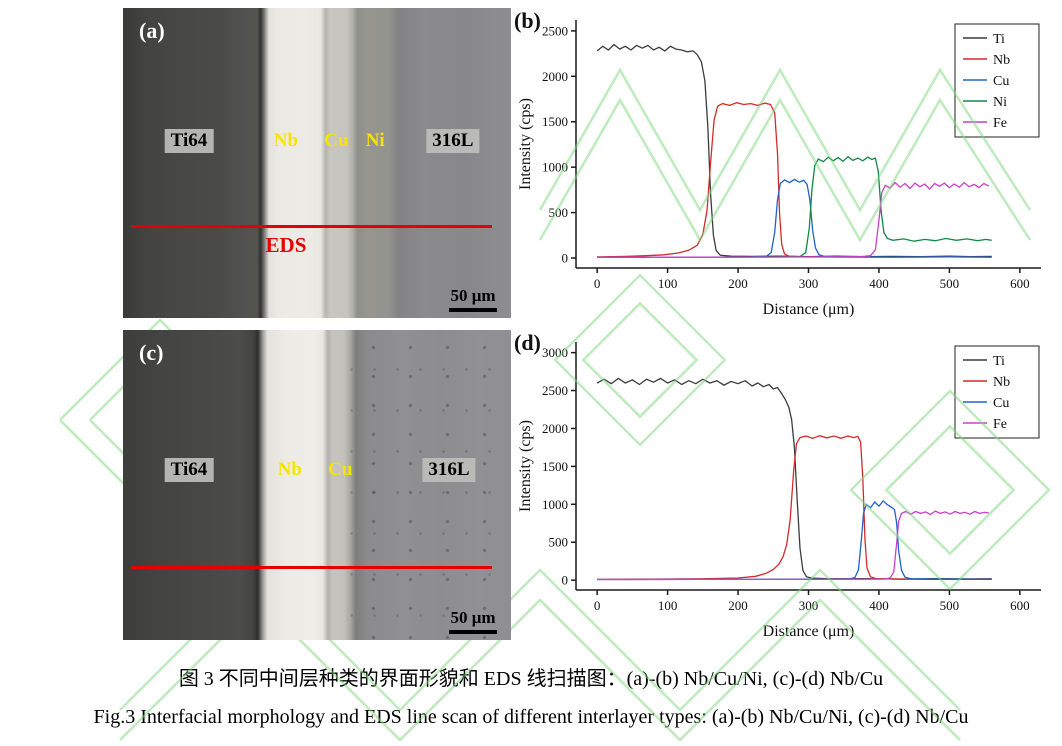 The width and height of the screenshot is (1062, 746). Describe the element at coordinates (449, 469) in the screenshot. I see `region-label-c-316l: 316L` at that location.